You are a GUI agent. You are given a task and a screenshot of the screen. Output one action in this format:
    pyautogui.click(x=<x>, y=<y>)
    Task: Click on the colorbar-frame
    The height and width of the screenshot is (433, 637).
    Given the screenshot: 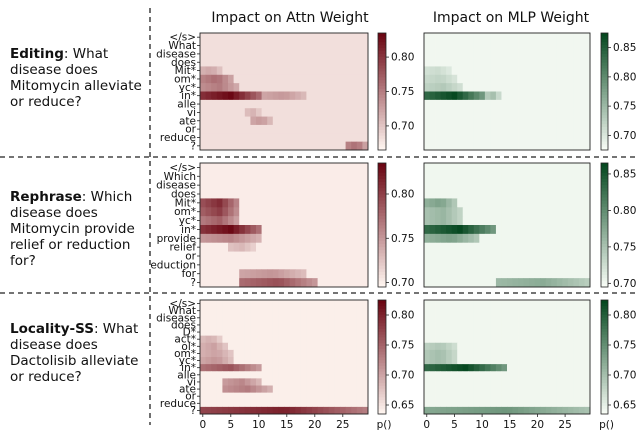 What is the action you would take?
    pyautogui.click(x=382, y=357)
    